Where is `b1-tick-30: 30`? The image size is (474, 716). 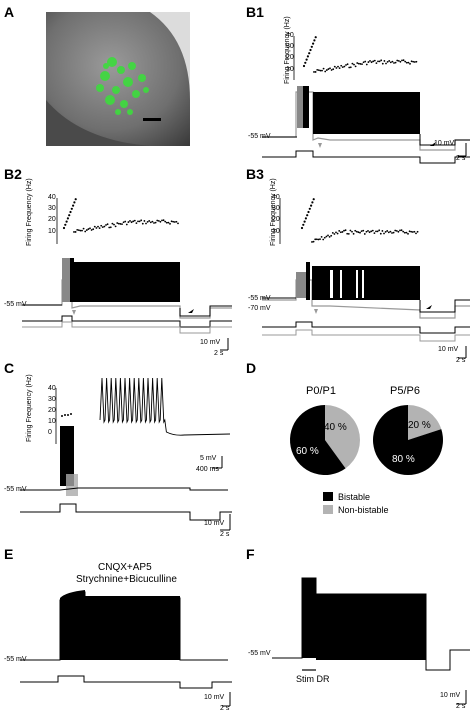 b1-tick-30: 30 is located at coordinates (290, 46).